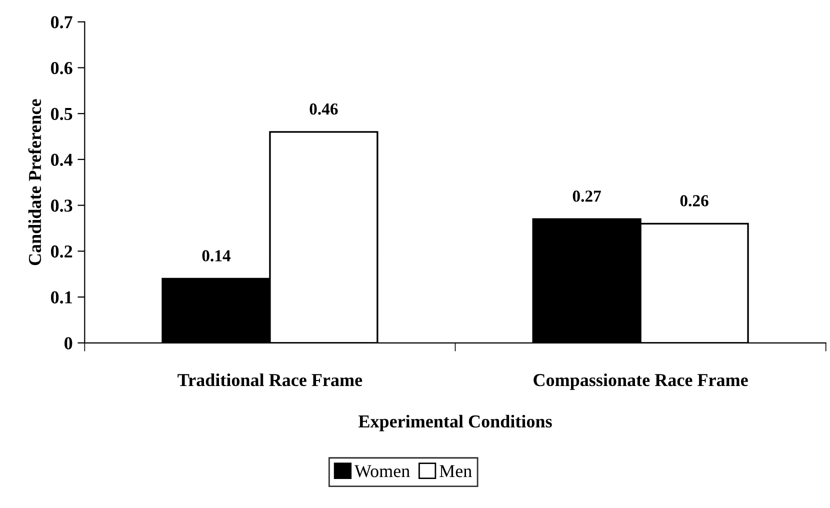  Describe the element at coordinates (586, 196) in the screenshot. I see `data-label: 0.27` at that location.